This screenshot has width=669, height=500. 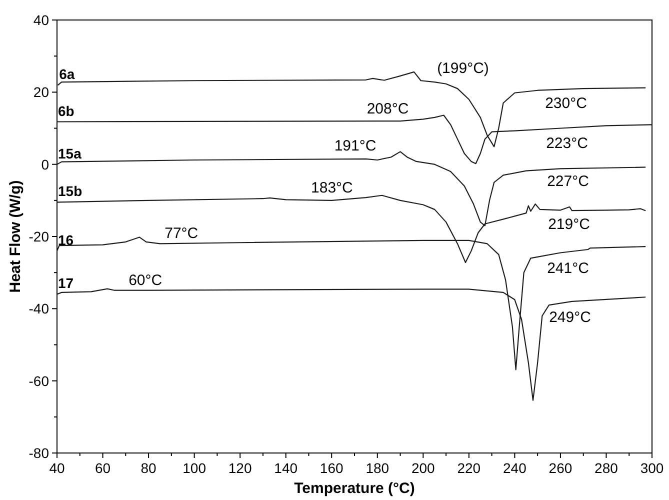 What do you see at coordinates (70, 191) in the screenshot?
I see `series-label: 15b` at bounding box center [70, 191].